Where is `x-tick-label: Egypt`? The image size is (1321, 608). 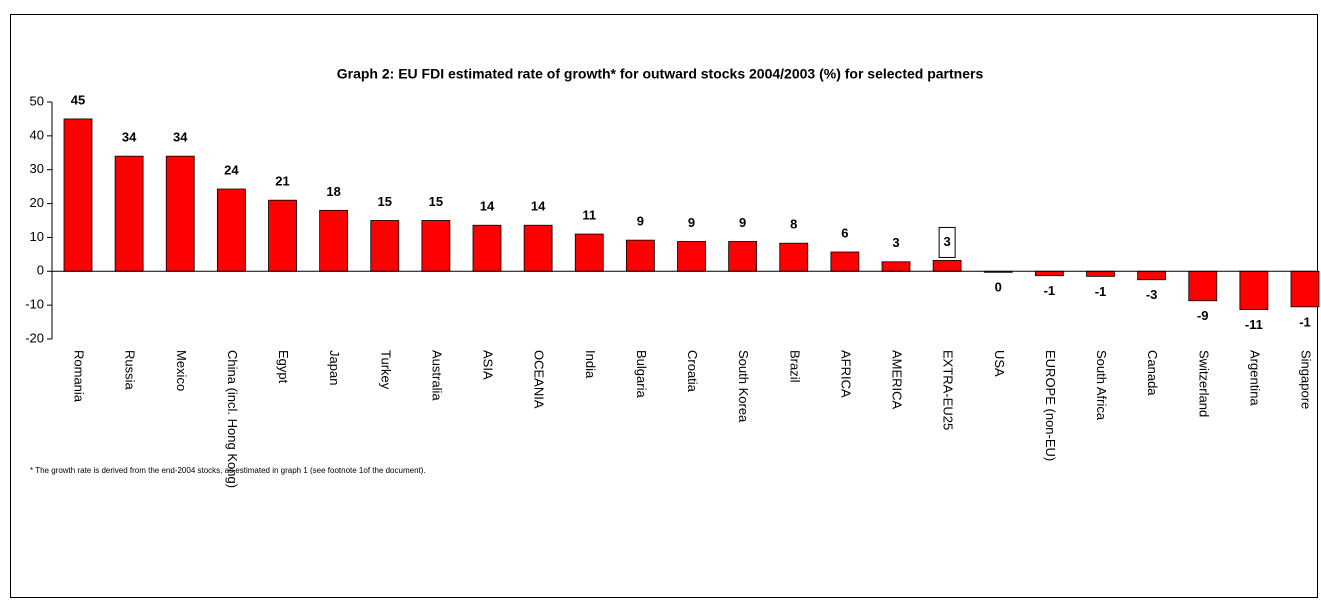
x-tick-label: Egypt is located at coordinates (283, 367).